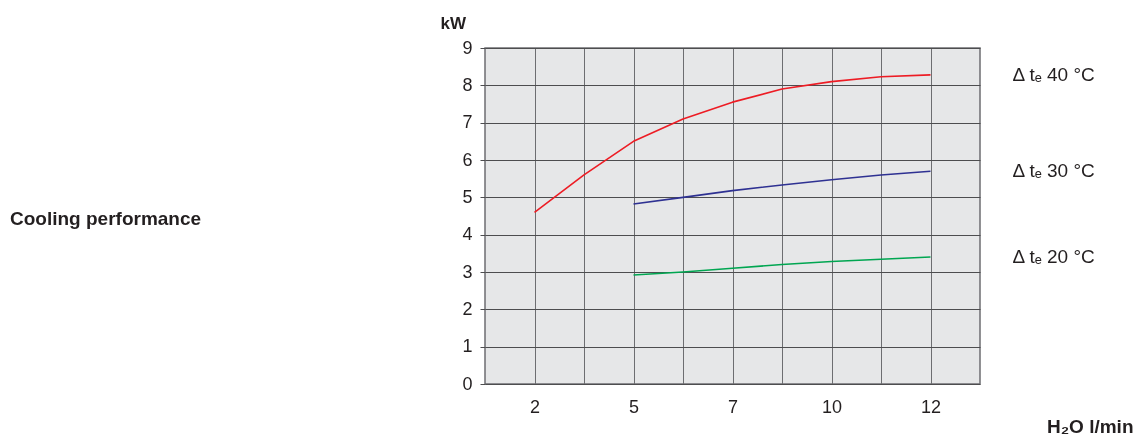 This screenshot has height=437, width=1144. Describe the element at coordinates (453, 23) in the screenshot. I see `y-axis-title: kW` at that location.